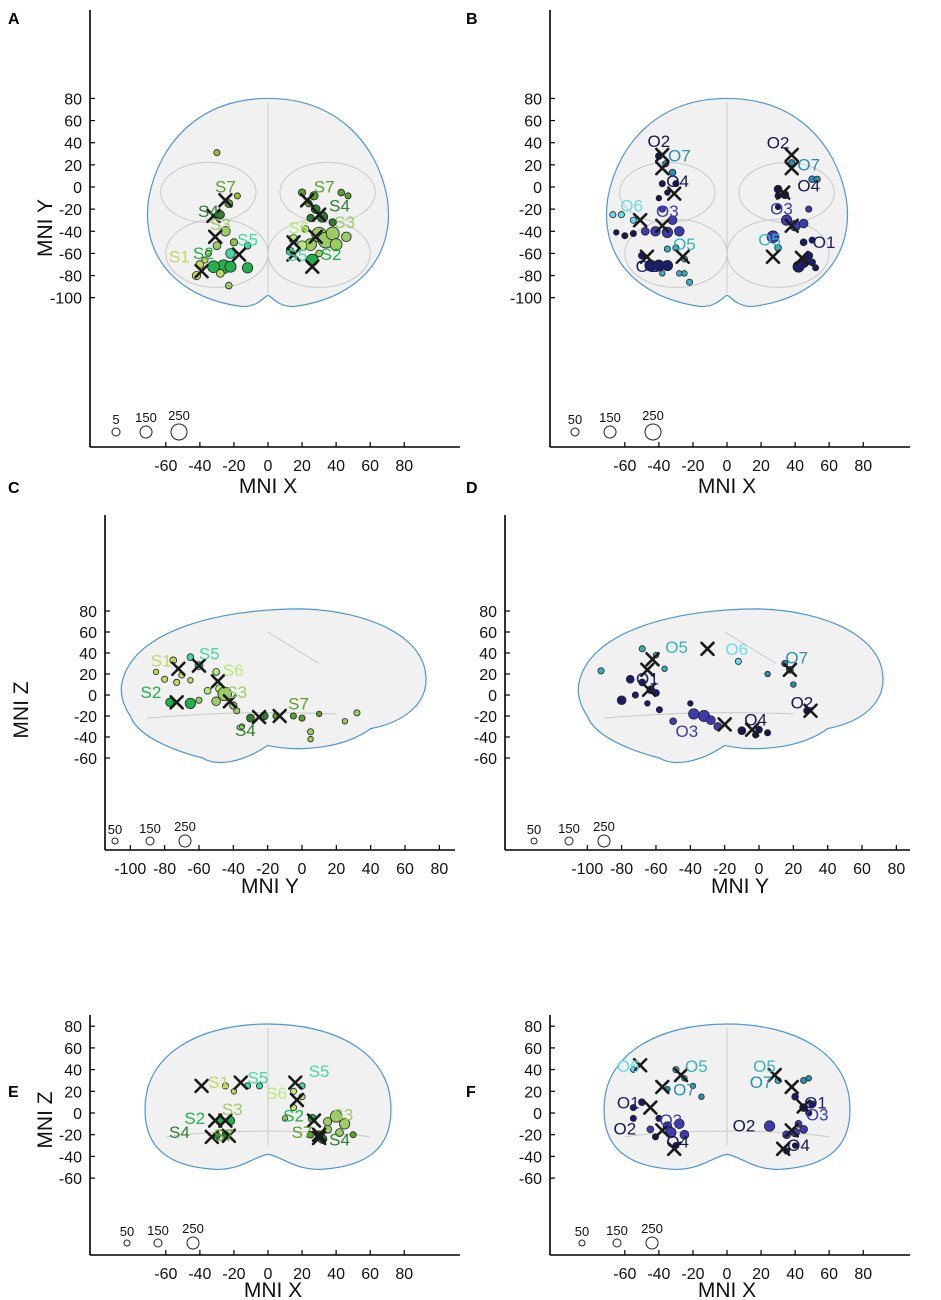 The image size is (941, 1300). What do you see at coordinates (115, 419) in the screenshot?
I see `size-legend-label: 5` at bounding box center [115, 419].